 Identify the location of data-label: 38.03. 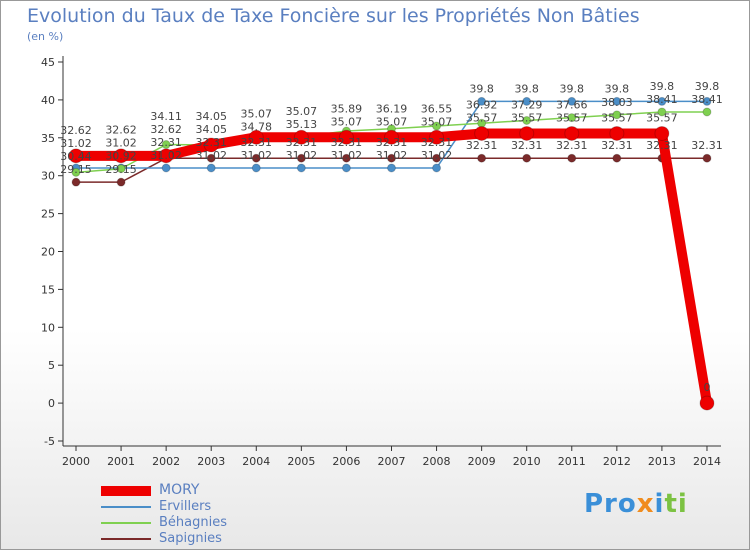
(617, 102).